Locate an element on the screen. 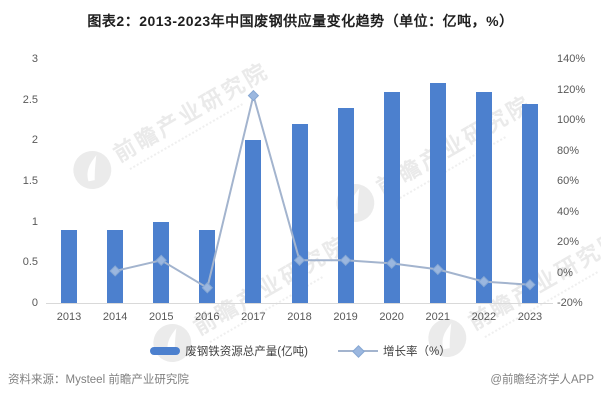 The image size is (601, 404). right-axis-tick-label: 20% is located at coordinates (568, 242).